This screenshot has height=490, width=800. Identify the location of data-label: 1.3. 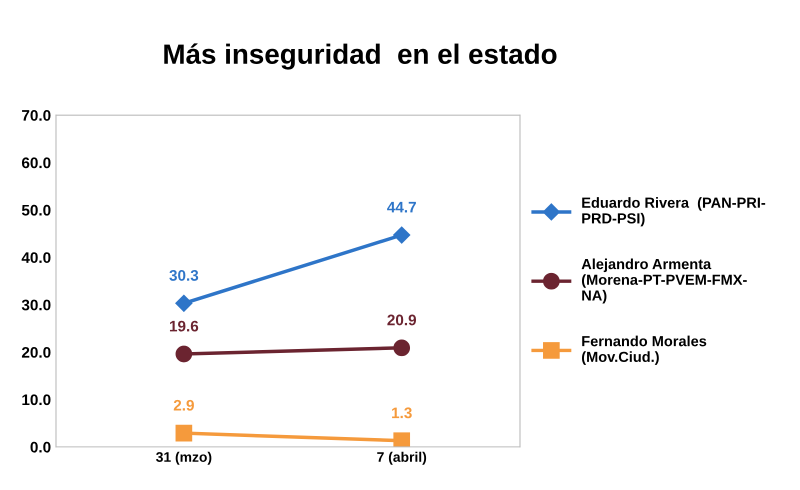
(402, 412).